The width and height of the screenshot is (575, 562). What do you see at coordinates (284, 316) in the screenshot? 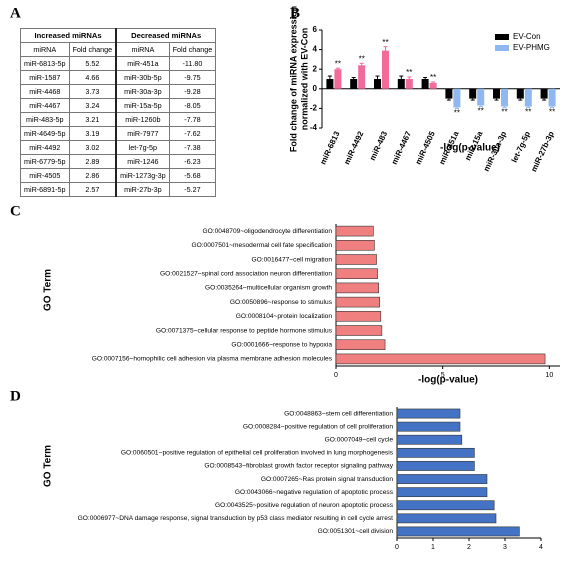
I see `y-tick-label: GO:0008104~protein localization` at bounding box center [284, 316].